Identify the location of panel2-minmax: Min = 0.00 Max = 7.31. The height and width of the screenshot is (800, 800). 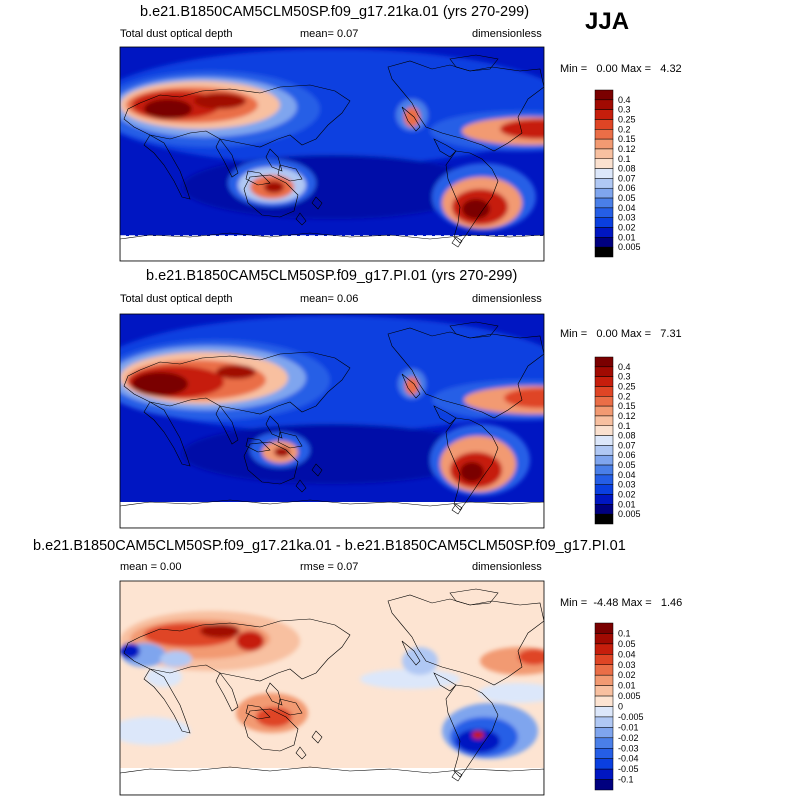
(621, 334).